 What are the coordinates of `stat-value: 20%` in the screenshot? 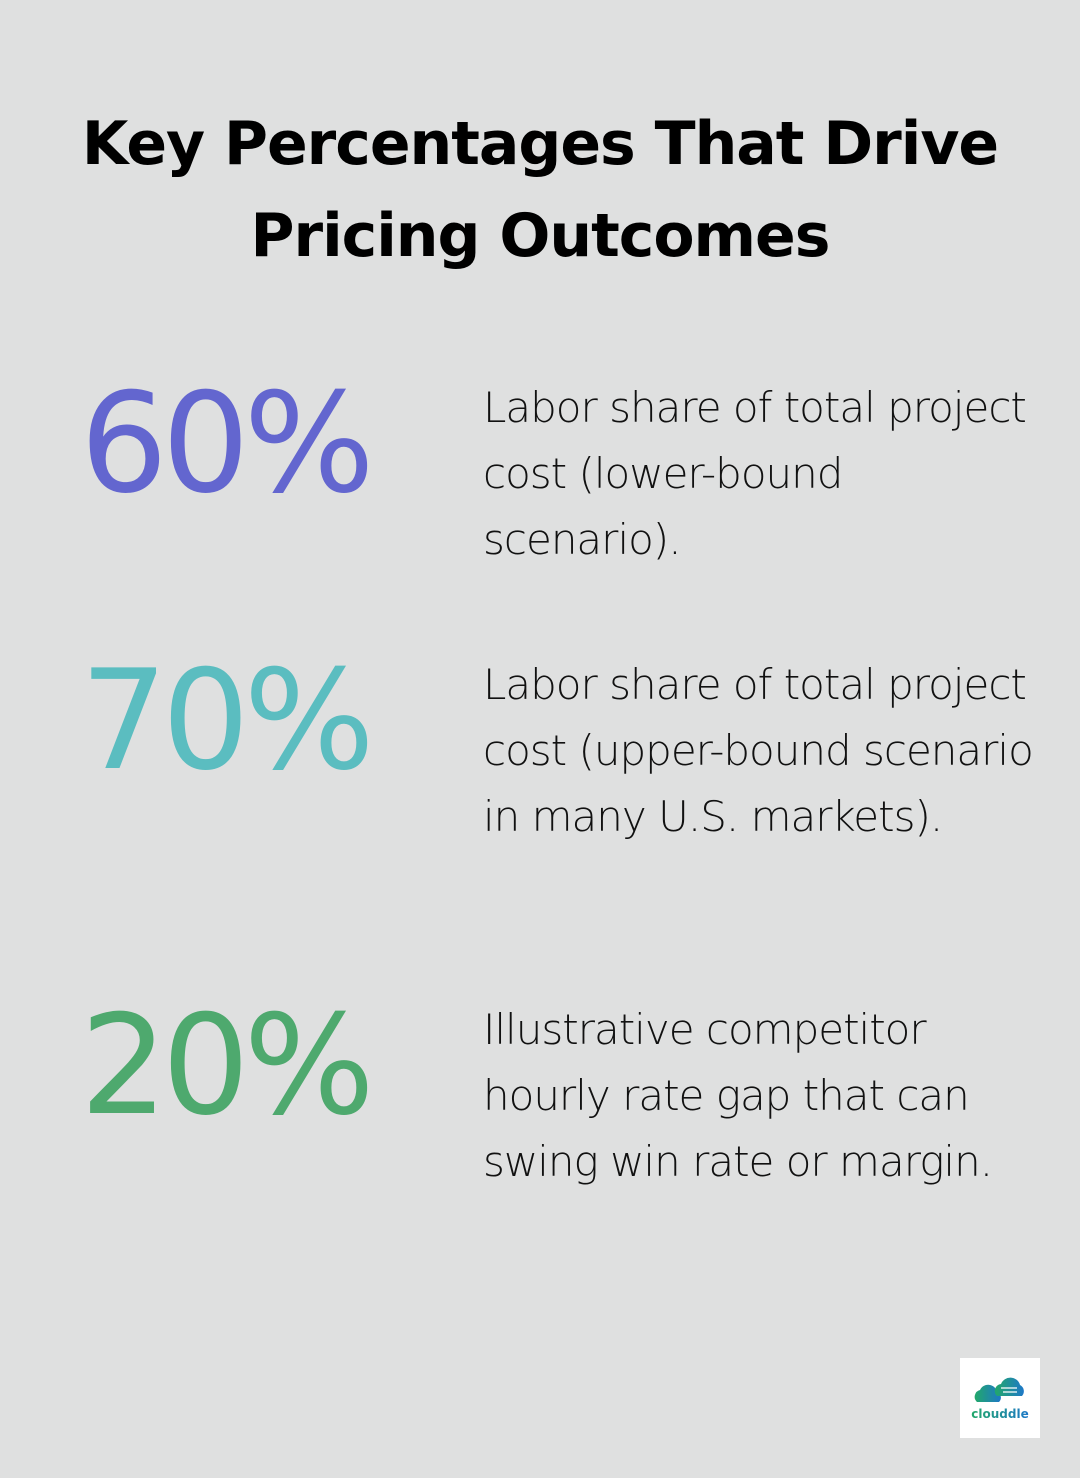 It's located at (227, 1065).